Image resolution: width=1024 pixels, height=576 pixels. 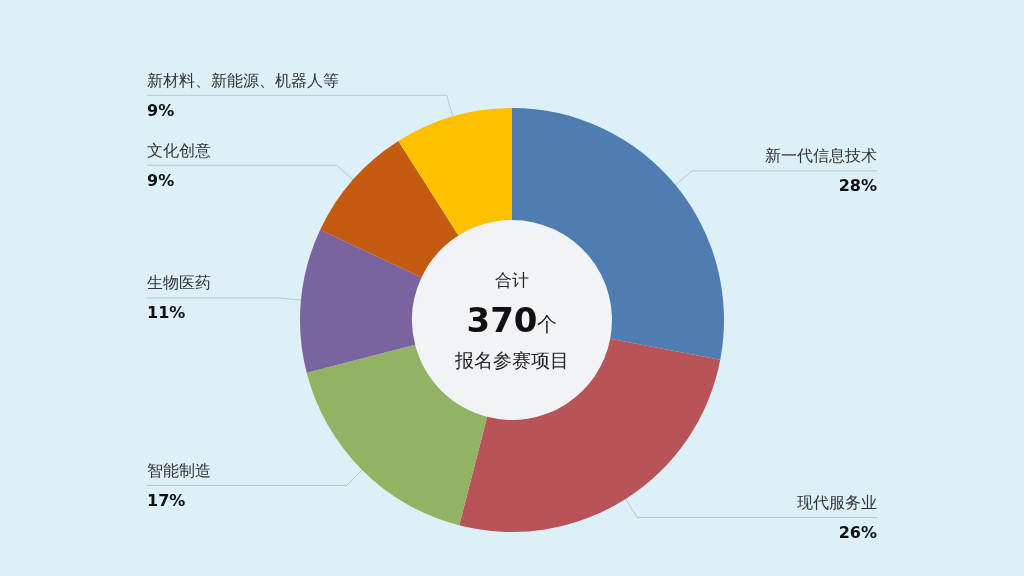 I want to click on slice-label: 文化创意, so click(x=179, y=150).